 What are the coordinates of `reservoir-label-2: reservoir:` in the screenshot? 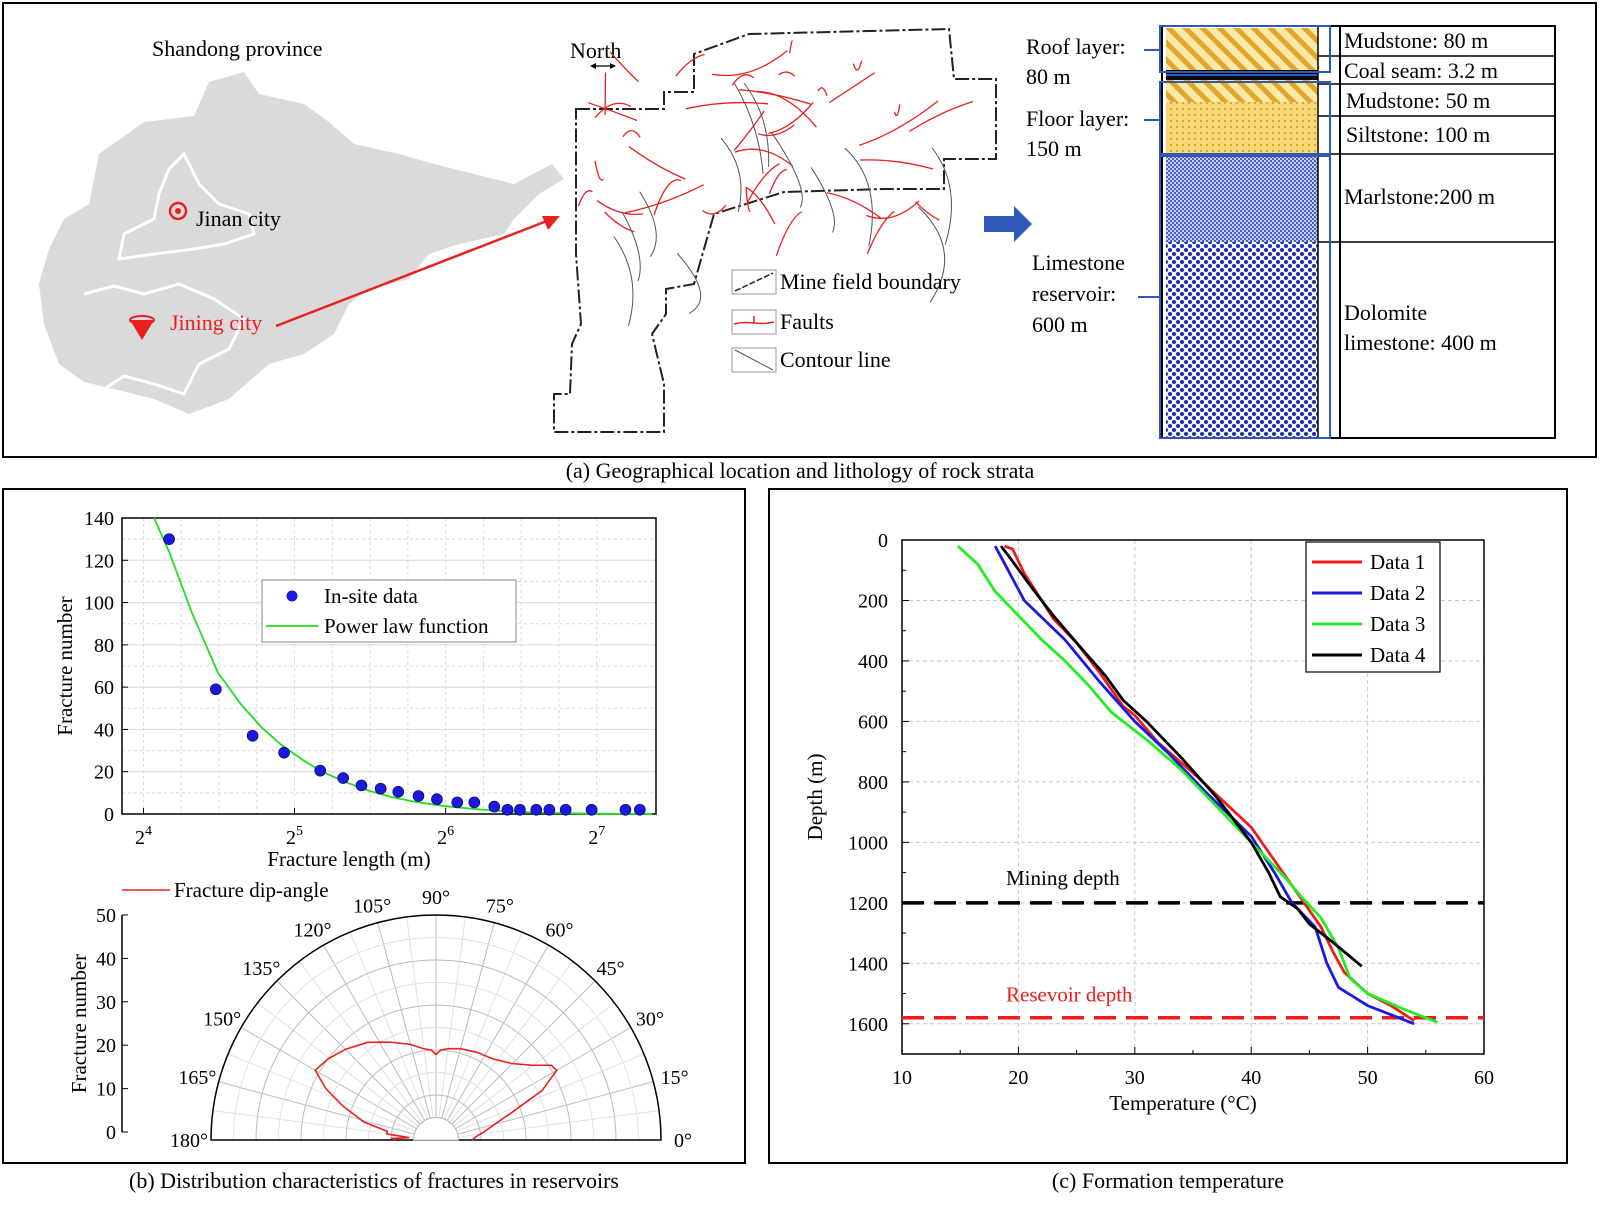 It's located at (1074, 293).